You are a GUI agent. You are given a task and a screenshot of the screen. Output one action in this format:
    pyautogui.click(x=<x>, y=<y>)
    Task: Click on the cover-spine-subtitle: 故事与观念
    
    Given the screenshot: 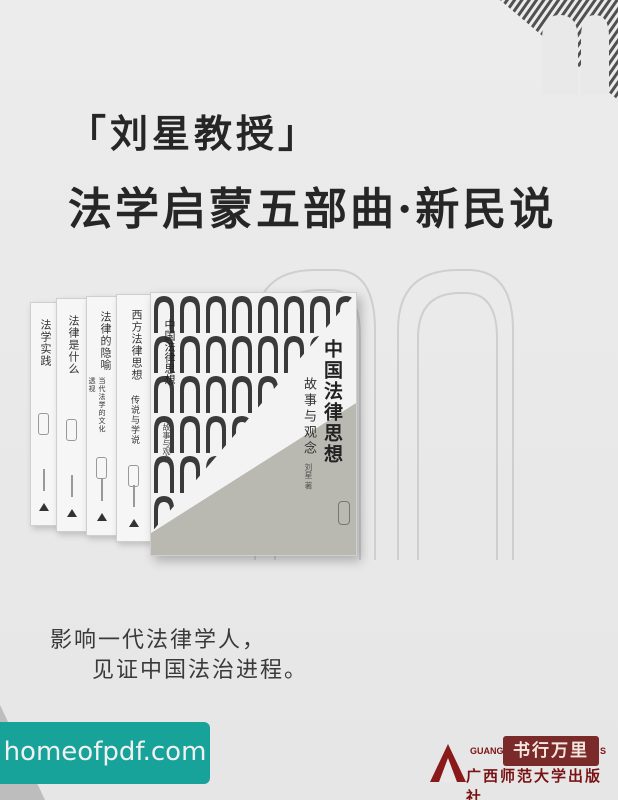 What is the action you would take?
    pyautogui.click(x=166, y=443)
    